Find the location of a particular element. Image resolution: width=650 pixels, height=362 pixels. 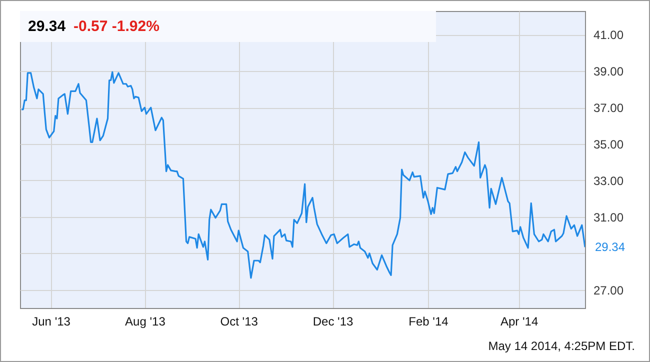

x-tick-label: Oct '13 is located at coordinates (239, 321).